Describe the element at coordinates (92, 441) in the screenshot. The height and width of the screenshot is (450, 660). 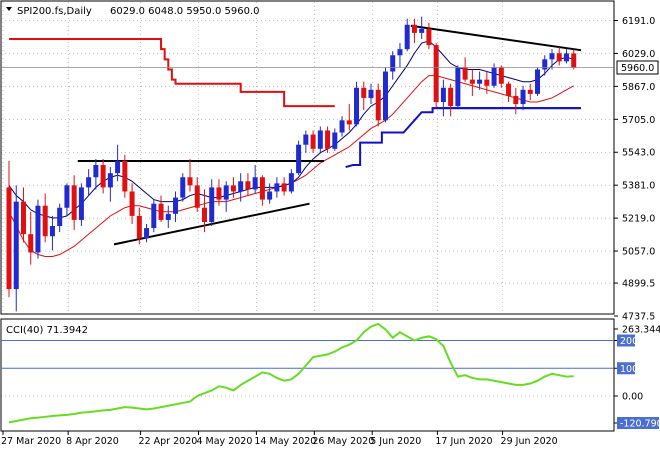
I see `time-tick-label: 8 Apr 2020` at that location.